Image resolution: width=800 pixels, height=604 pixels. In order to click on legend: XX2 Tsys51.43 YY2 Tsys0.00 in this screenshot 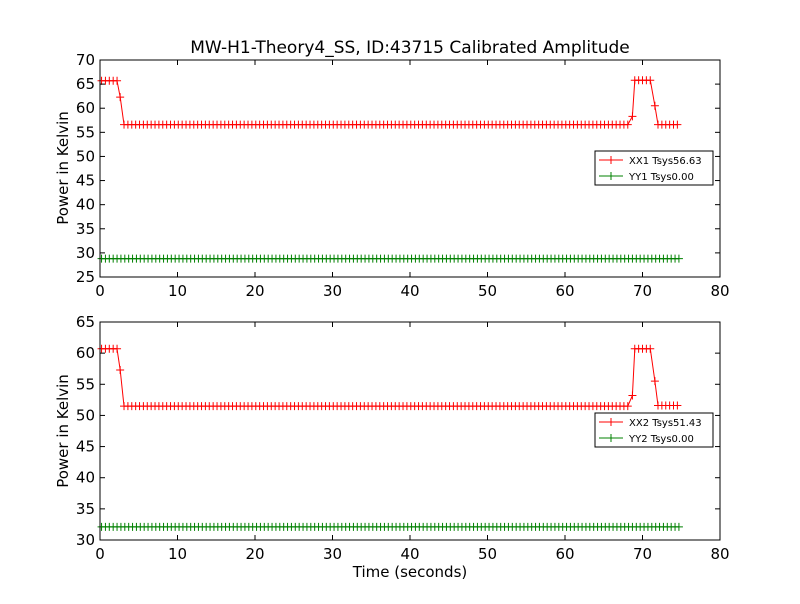, I will do `click(654, 430)`.